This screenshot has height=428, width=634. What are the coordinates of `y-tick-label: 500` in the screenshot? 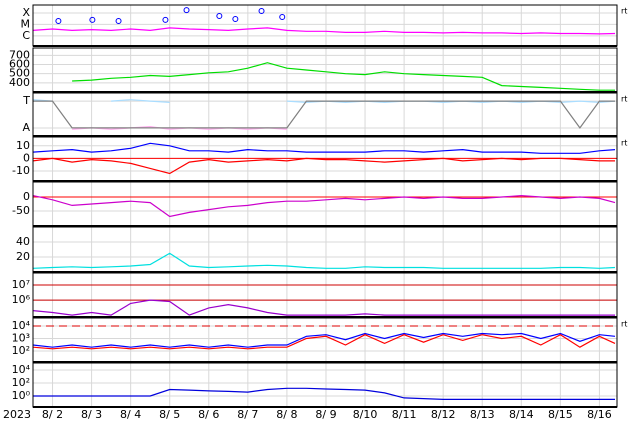 It's located at (19, 73).